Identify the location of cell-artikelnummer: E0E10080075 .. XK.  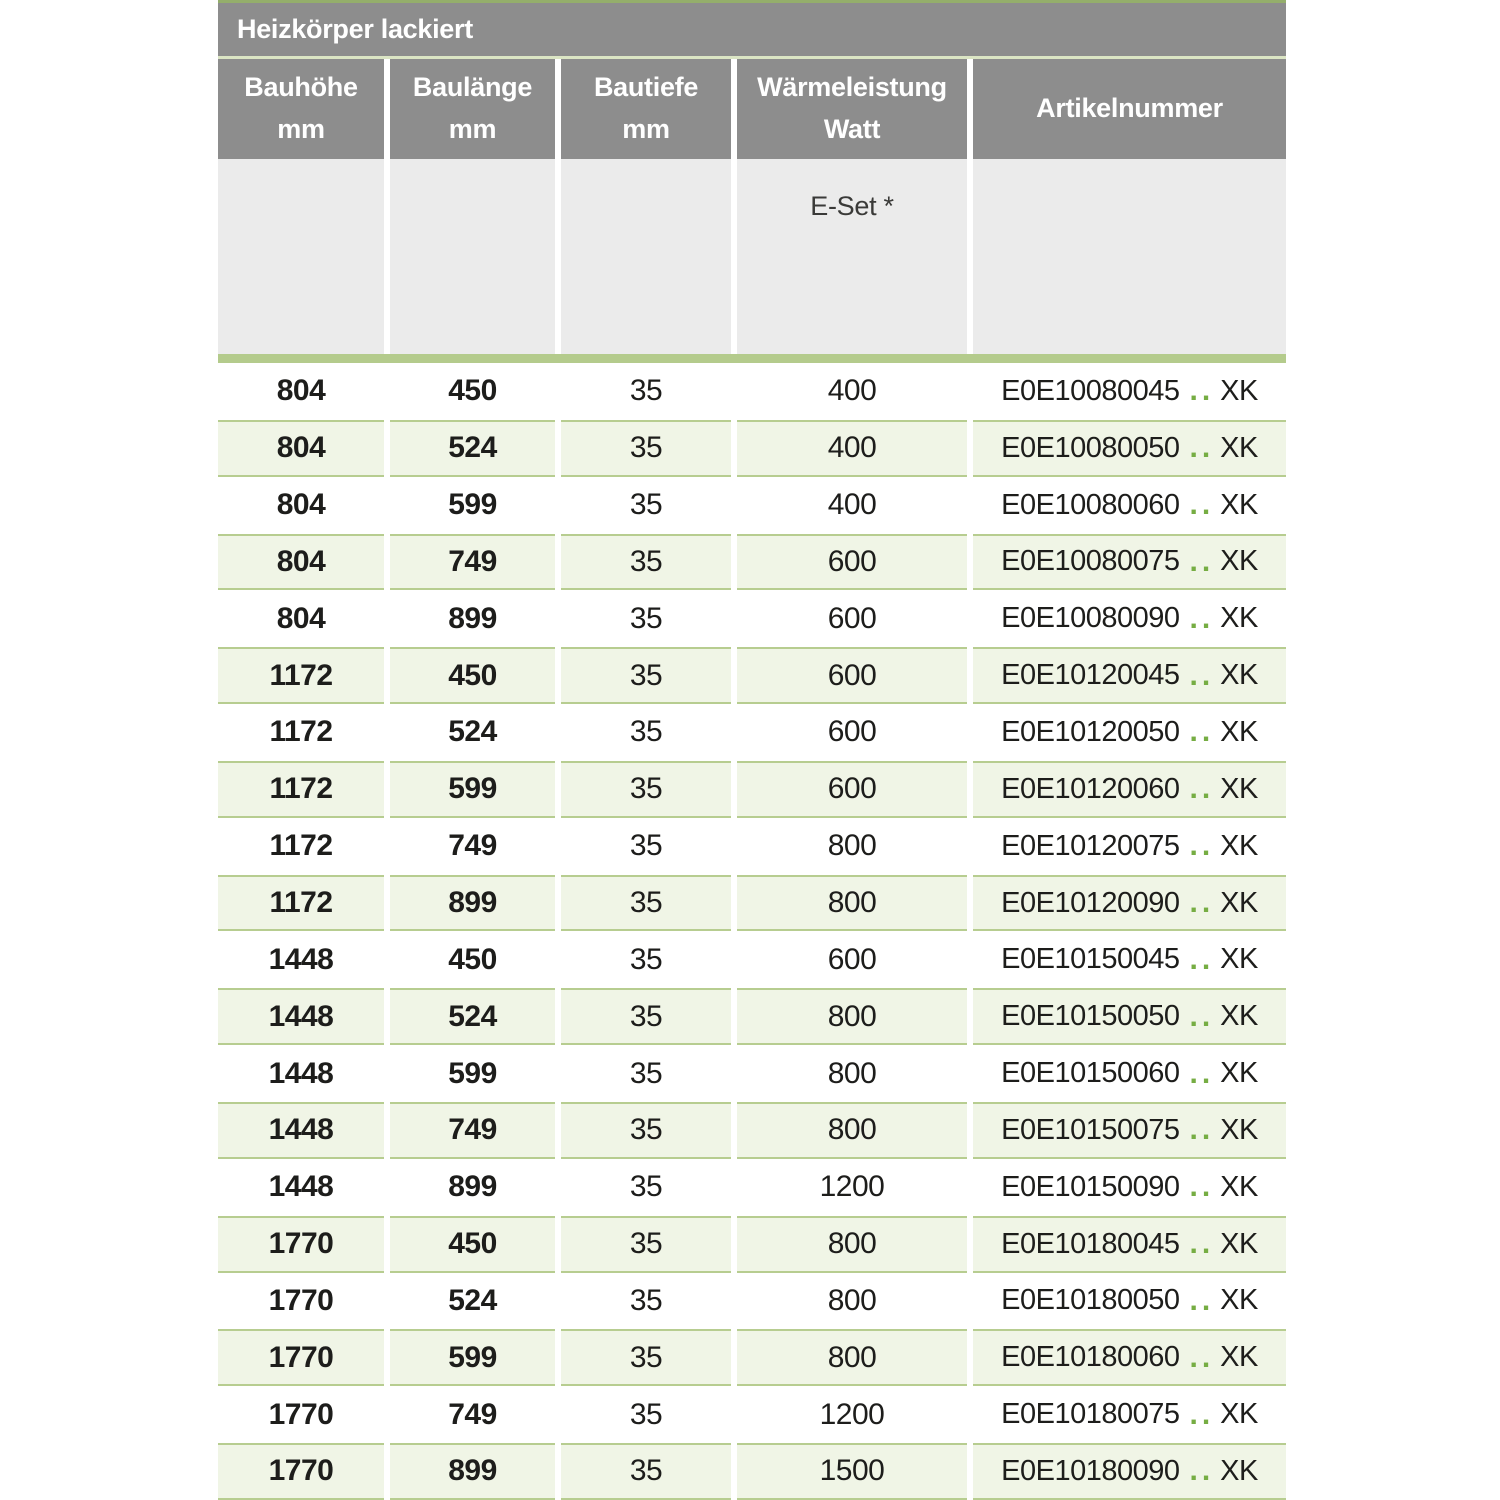
(1129, 562).